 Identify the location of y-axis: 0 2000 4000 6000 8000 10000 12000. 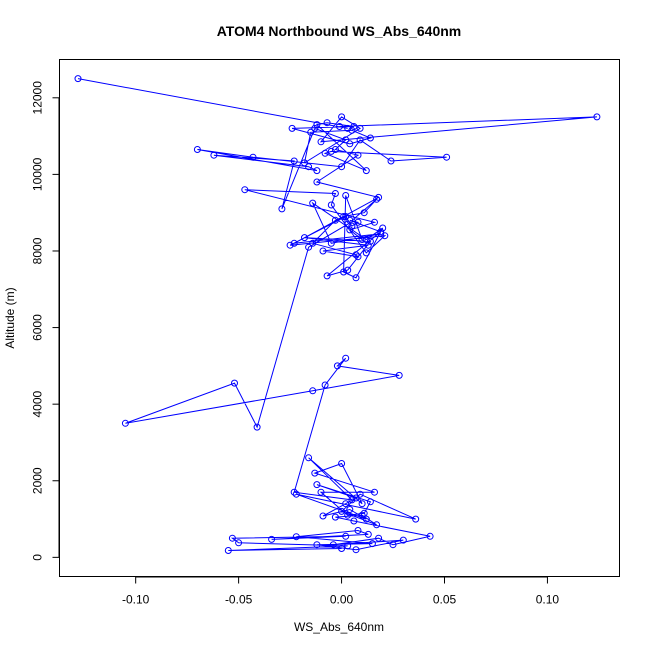
(45, 321).